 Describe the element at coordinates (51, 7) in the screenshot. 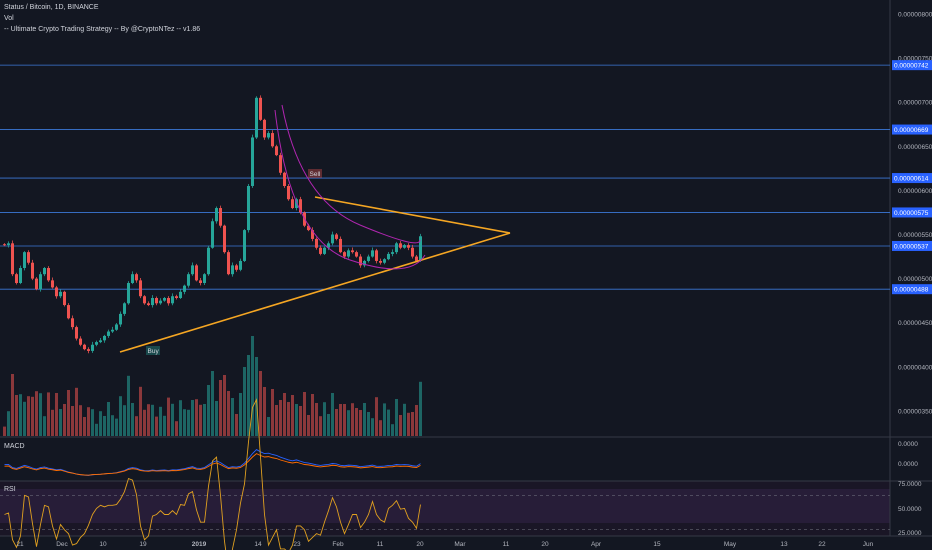

I see `symbol-title: Status / Bitcoin, 1D, BINANCE` at that location.